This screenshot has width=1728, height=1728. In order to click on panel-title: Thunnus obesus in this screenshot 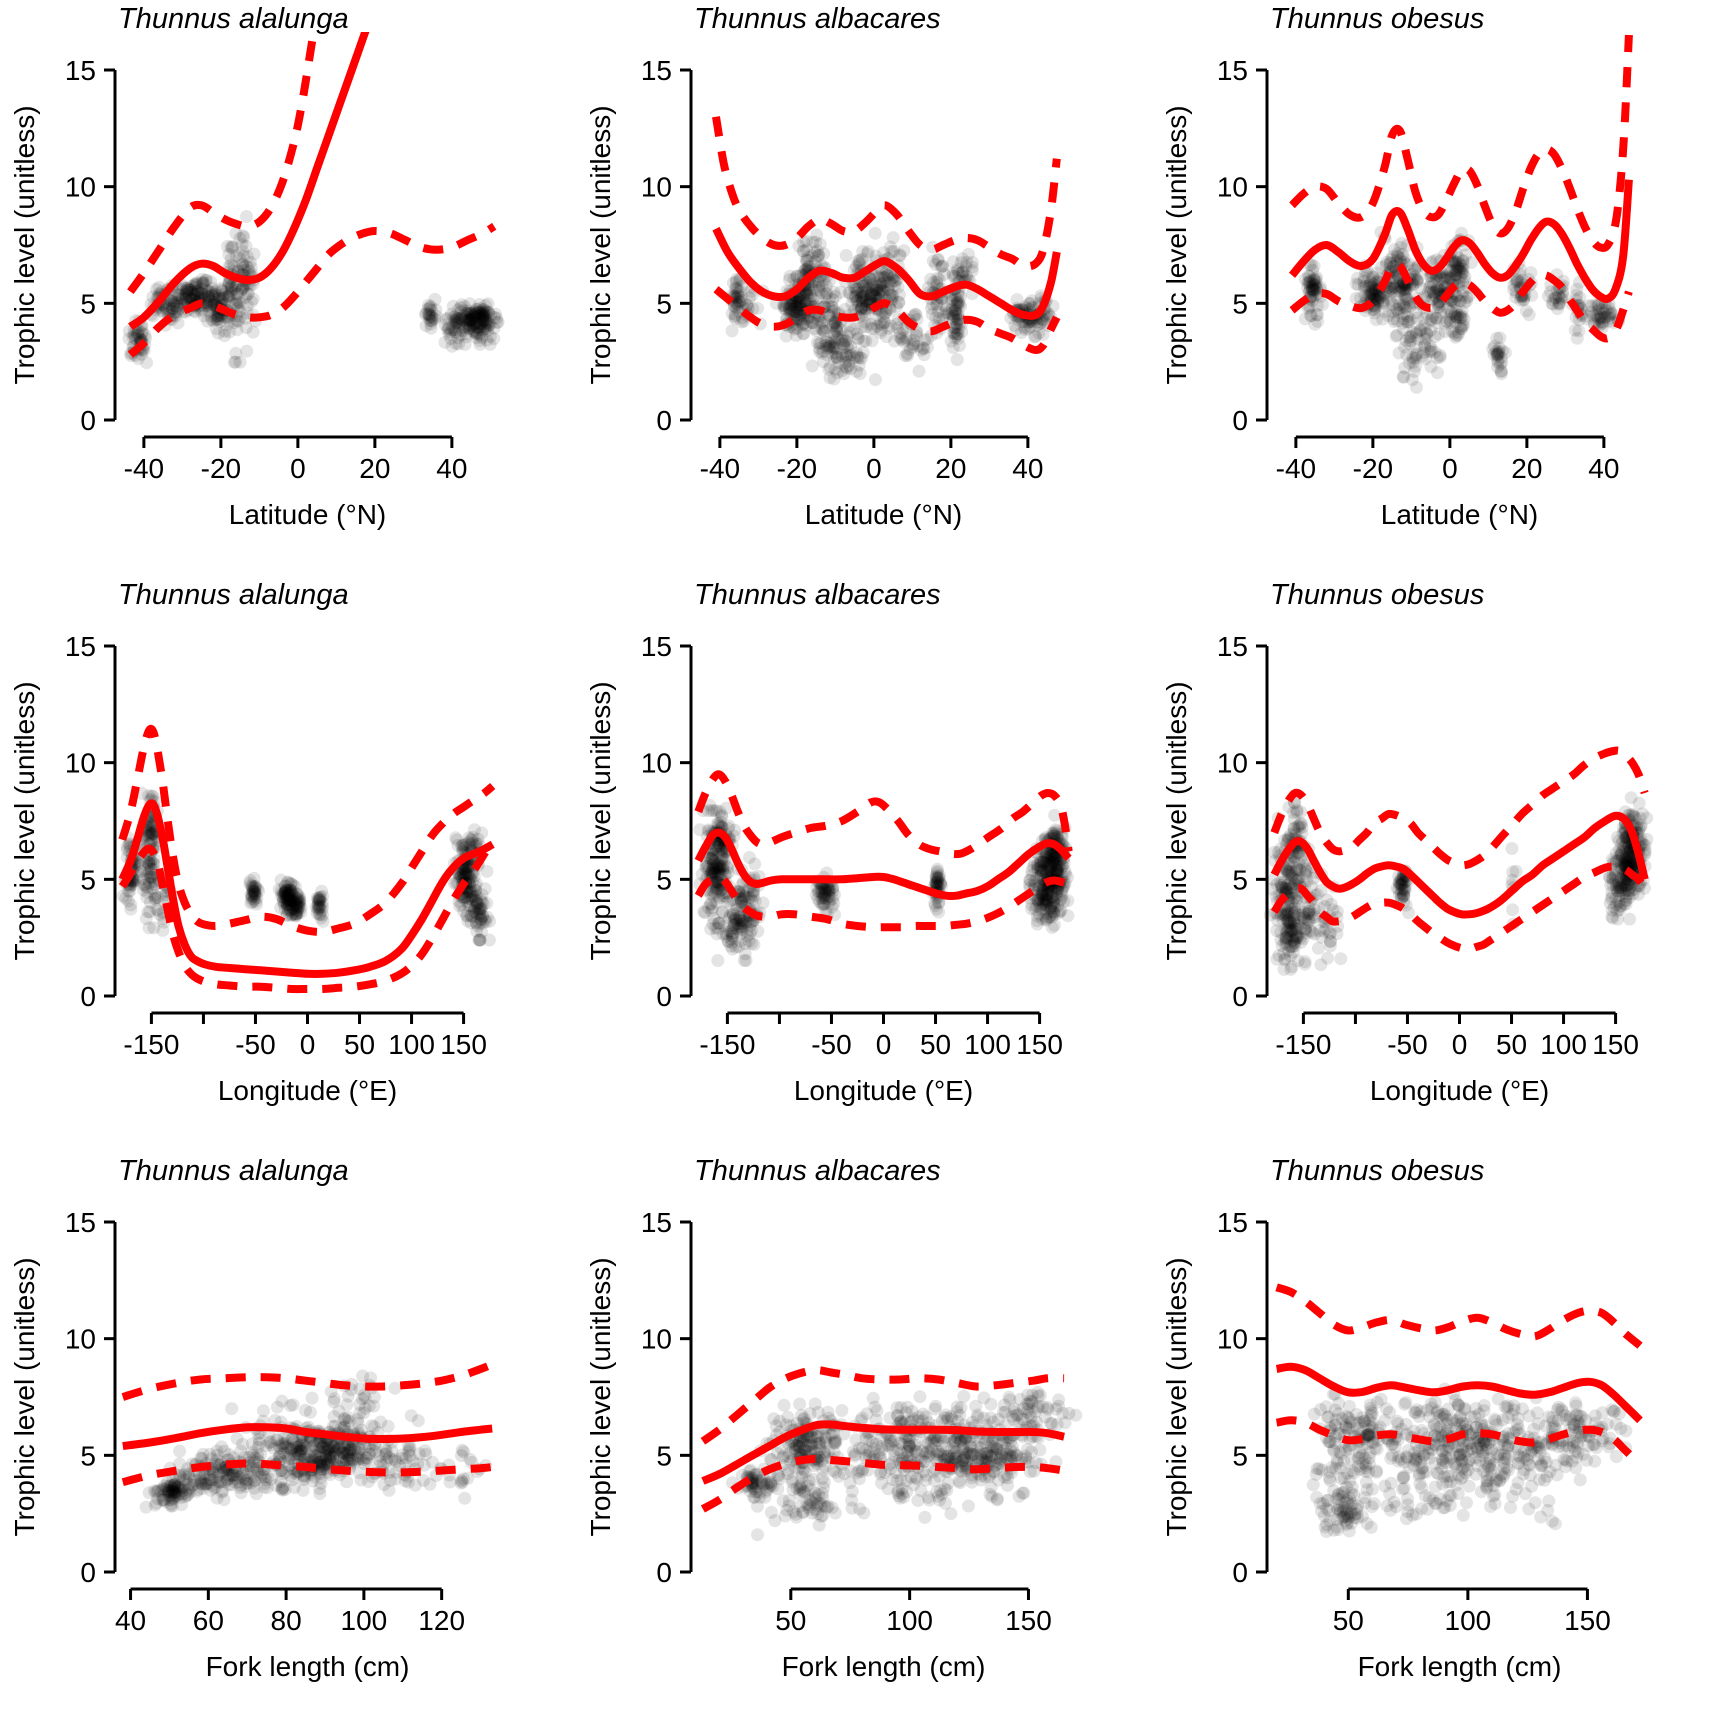, I will do `click(1377, 595)`.